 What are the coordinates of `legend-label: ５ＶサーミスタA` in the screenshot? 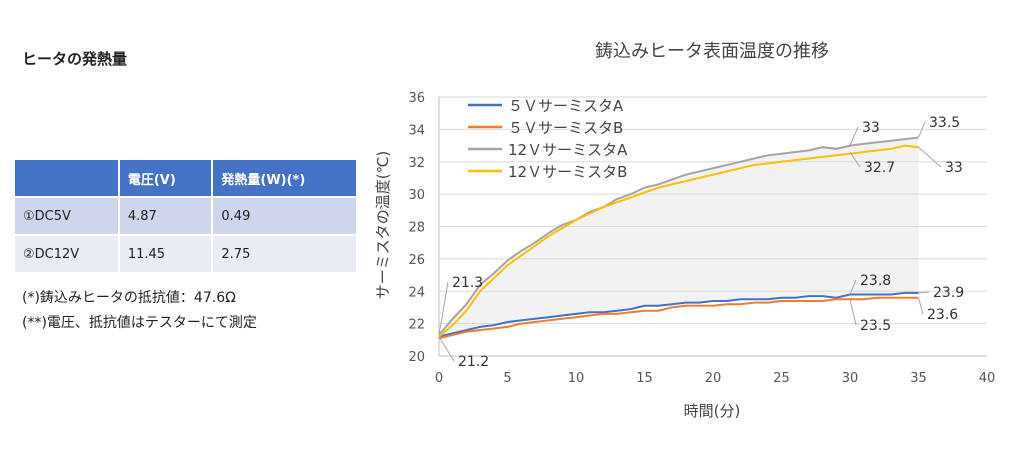 It's located at (566, 106).